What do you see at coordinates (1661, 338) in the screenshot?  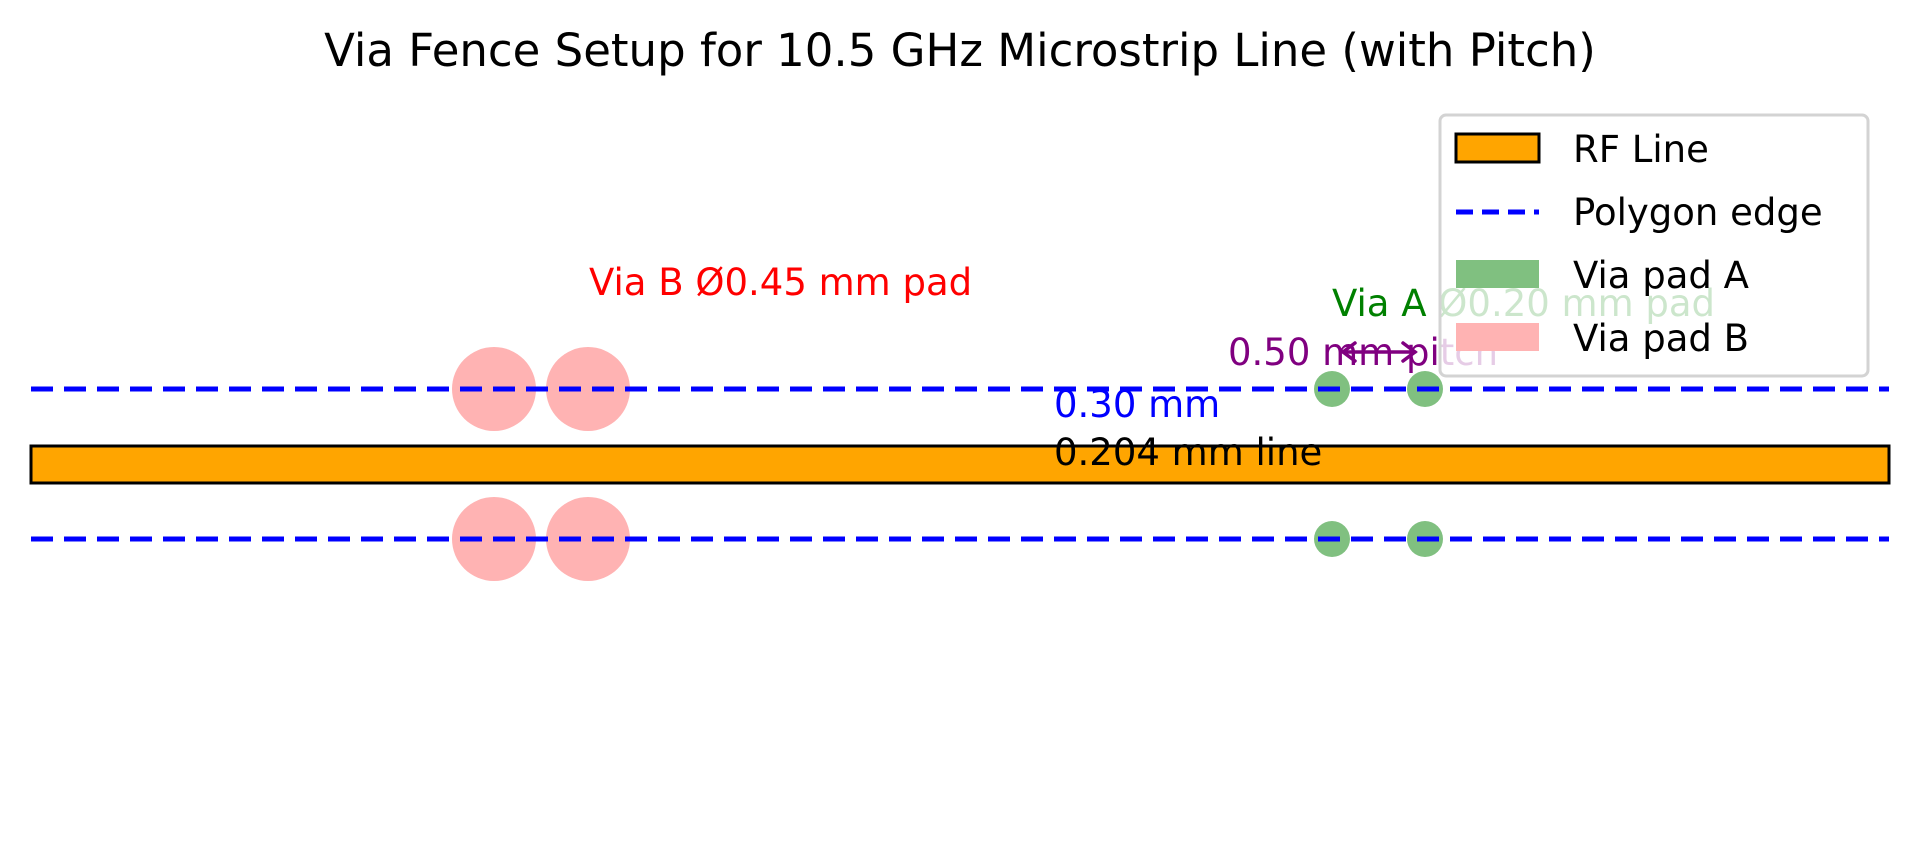 I see `legend-via-pad-b-label: Via pad B` at bounding box center [1661, 338].